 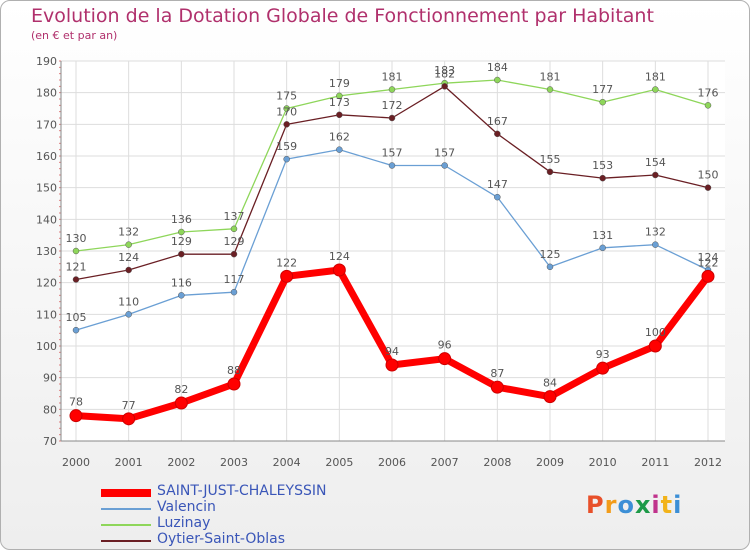 What do you see at coordinates (445, 345) in the screenshot?
I see `data-label: 96` at bounding box center [445, 345].